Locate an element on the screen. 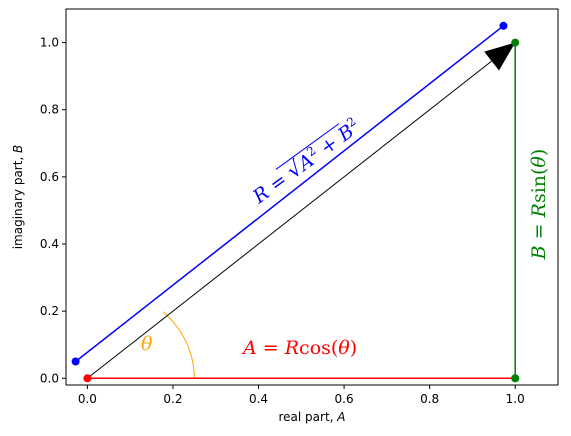 This screenshot has height=436, width=571. x-axis-label: real part, A is located at coordinates (311, 417).